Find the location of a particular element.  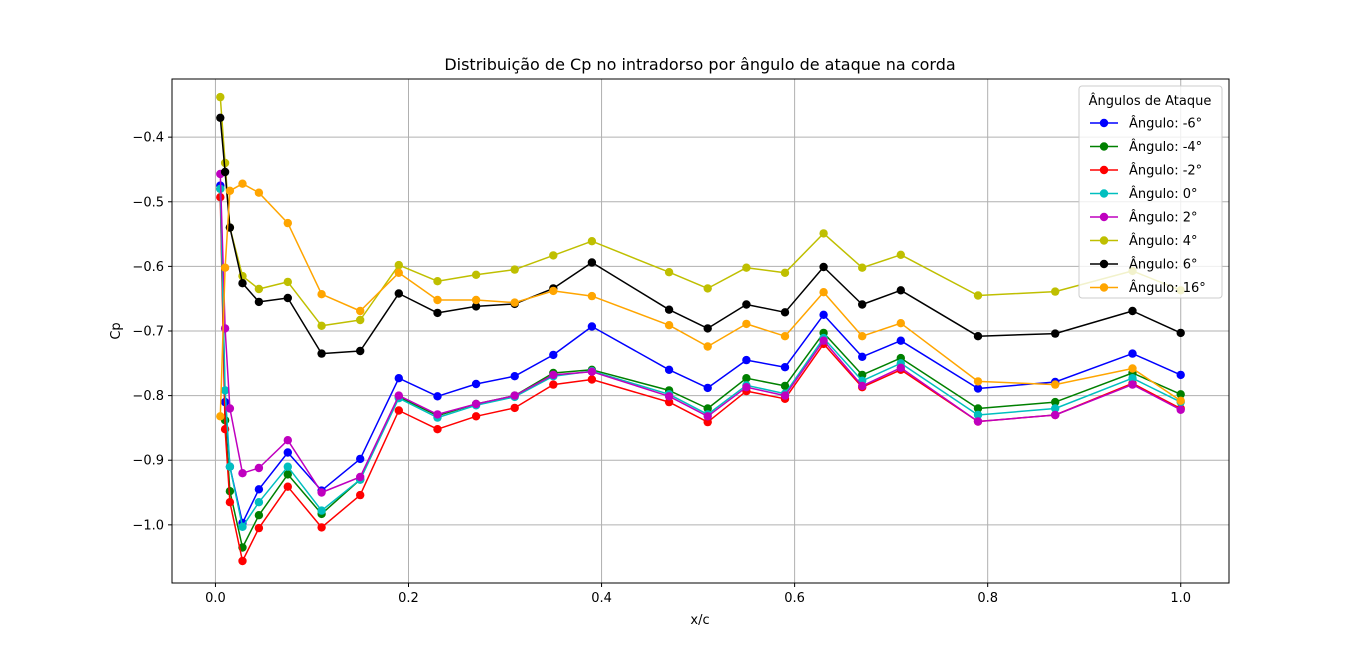

legend-title: Ângulos de Ataque is located at coordinates (1150, 101).